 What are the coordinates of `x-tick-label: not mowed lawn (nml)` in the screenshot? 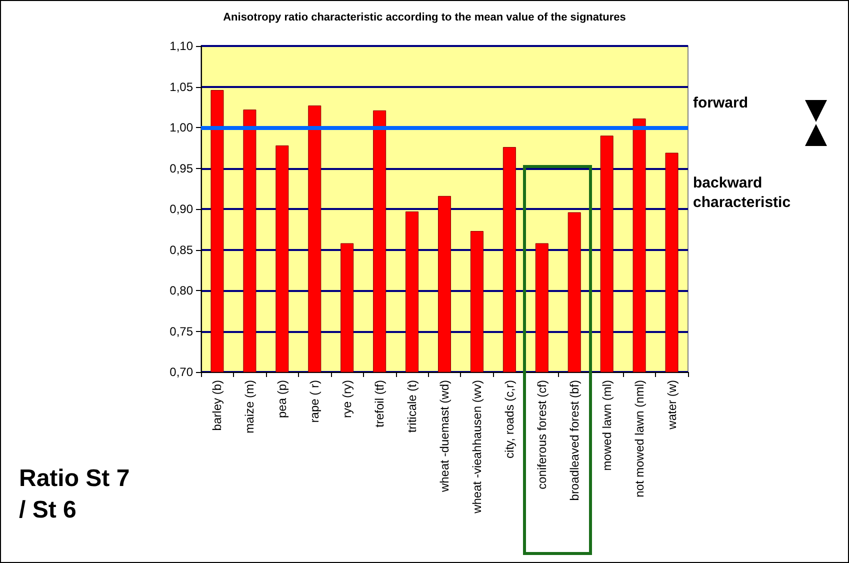 It's located at (639, 439).